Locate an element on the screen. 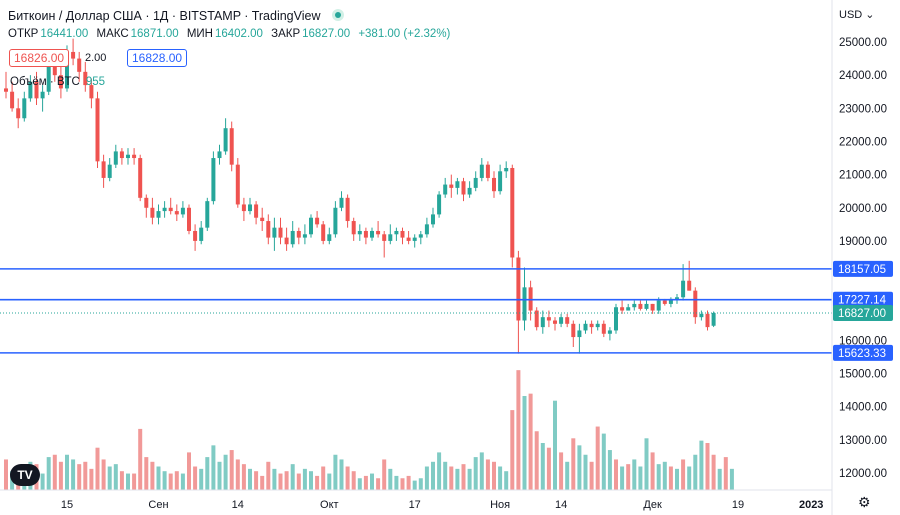 This screenshot has width=900, height=515. volume-legend: Объём · BTC 955 is located at coordinates (57, 82).